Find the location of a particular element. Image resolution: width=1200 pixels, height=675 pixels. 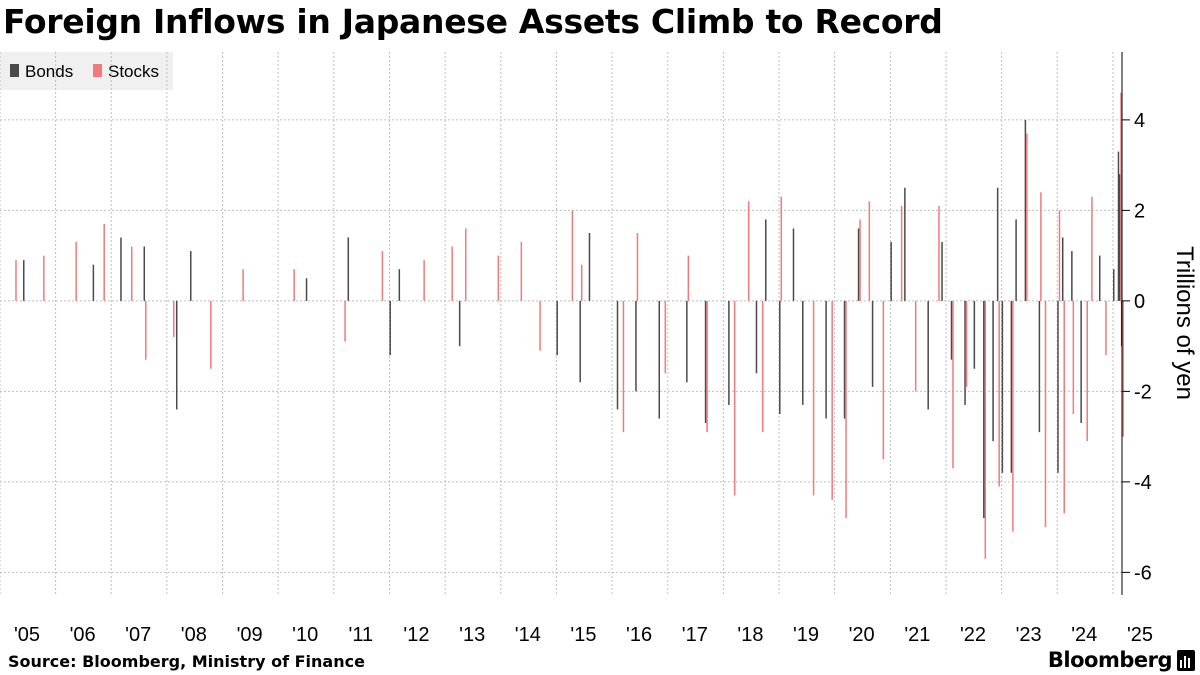

y-tick-label: 2 is located at coordinates (1139, 211).